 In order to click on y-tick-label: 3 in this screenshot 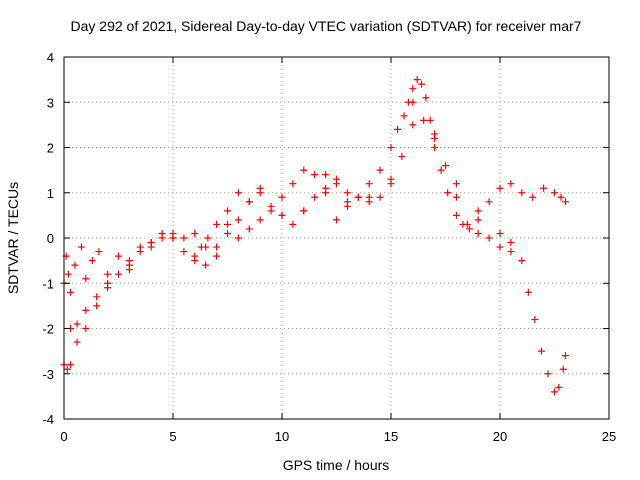, I will do `click(50, 102)`.